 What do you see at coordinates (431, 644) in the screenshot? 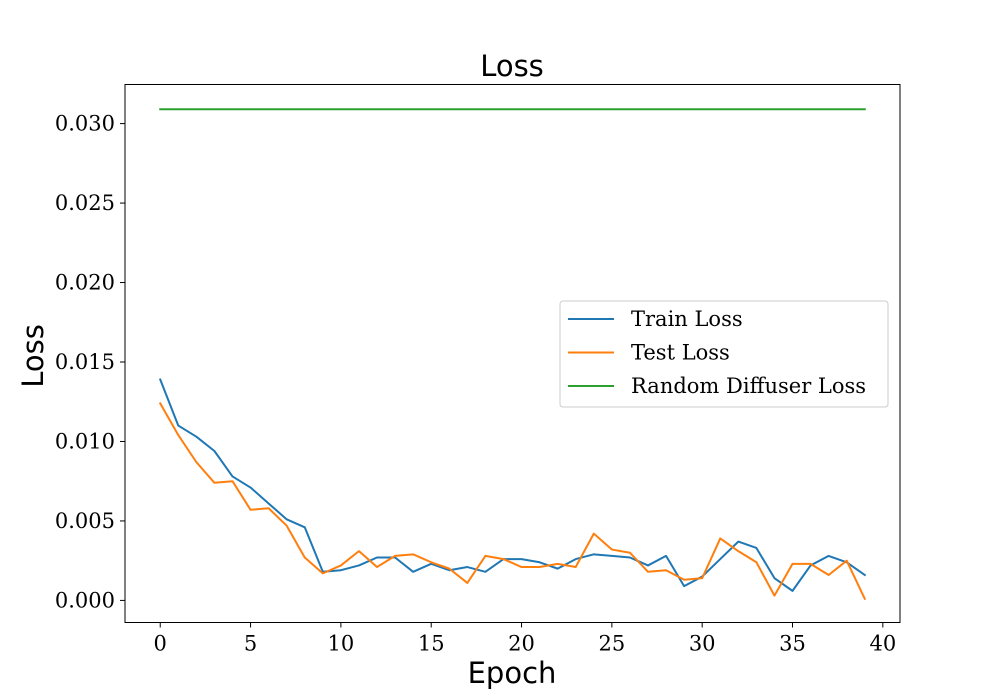
I see `x-tick-label: 15` at bounding box center [431, 644].